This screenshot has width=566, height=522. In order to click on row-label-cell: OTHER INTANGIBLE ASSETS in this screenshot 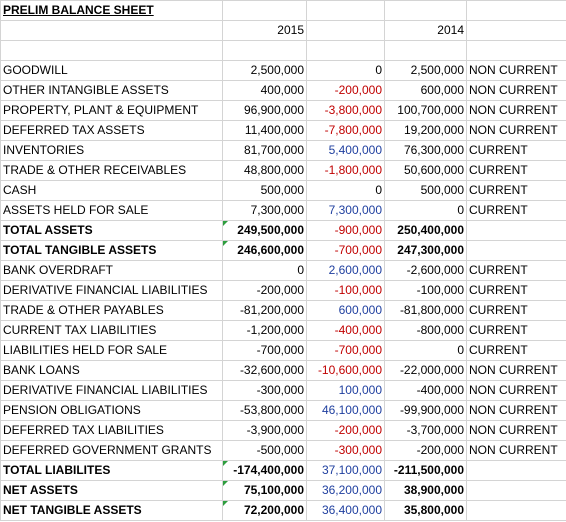, I will do `click(111, 90)`.